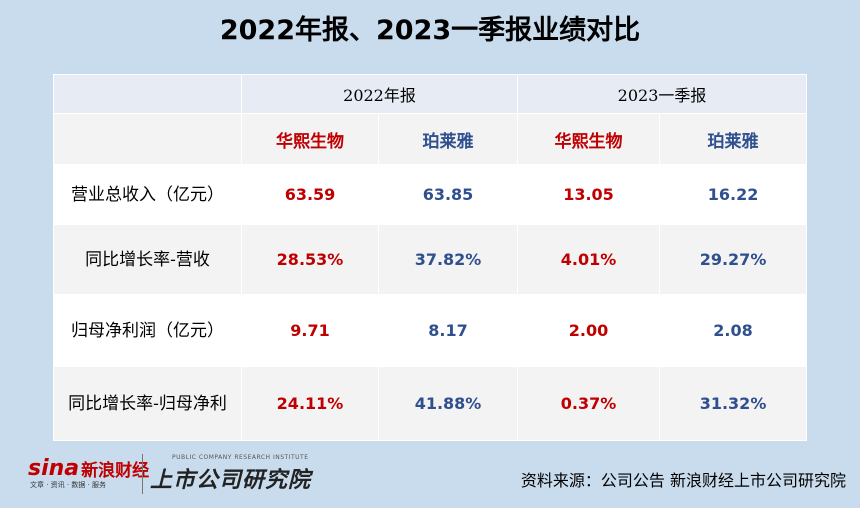  What do you see at coordinates (589, 403) in the screenshot?
I see `value-cell: 0.37%` at bounding box center [589, 403].